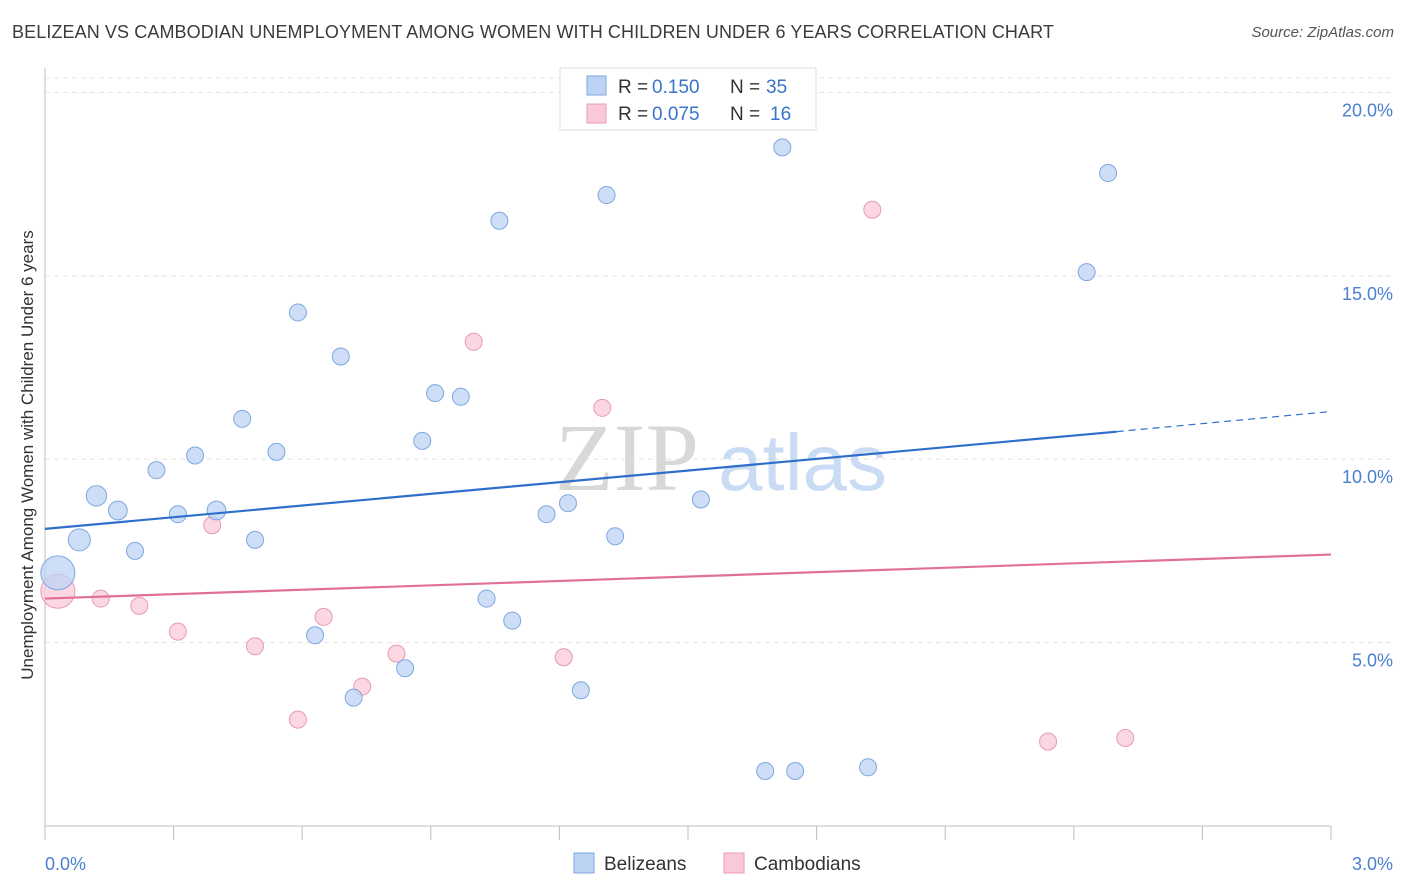  Describe the element at coordinates (1367, 477) in the screenshot. I see `y-tick-label-1: 10.0%` at that location.